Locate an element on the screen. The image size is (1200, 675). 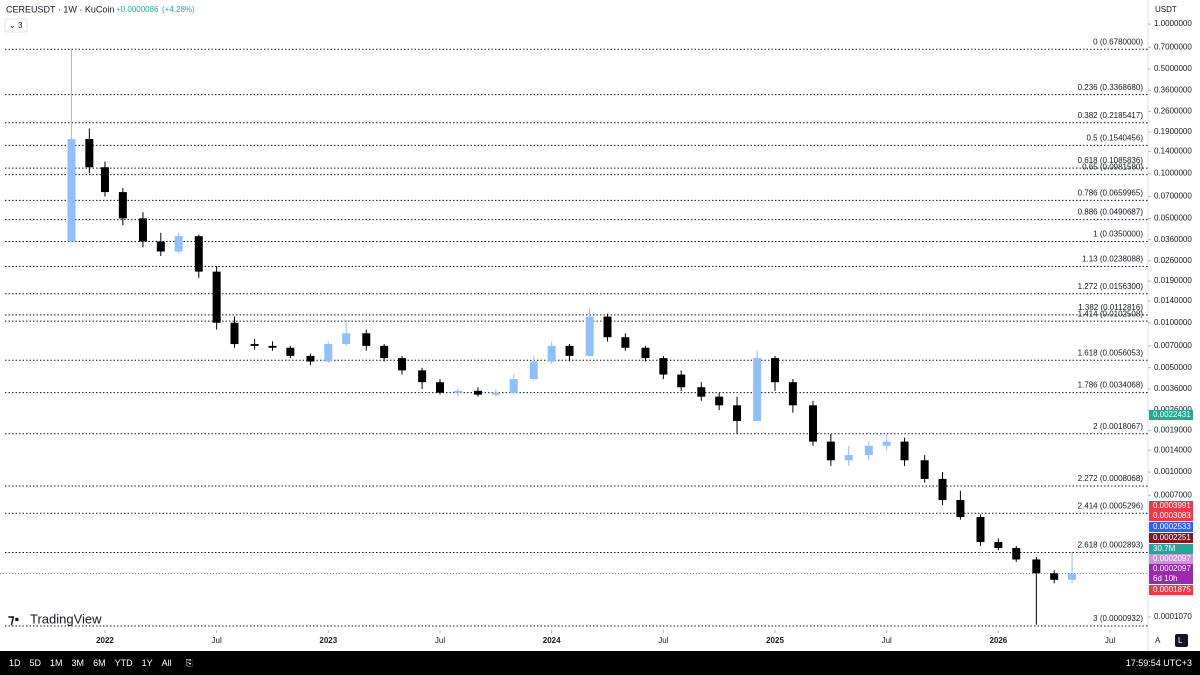
fib-label: 3 (0.0000932) is located at coordinates (1118, 618).